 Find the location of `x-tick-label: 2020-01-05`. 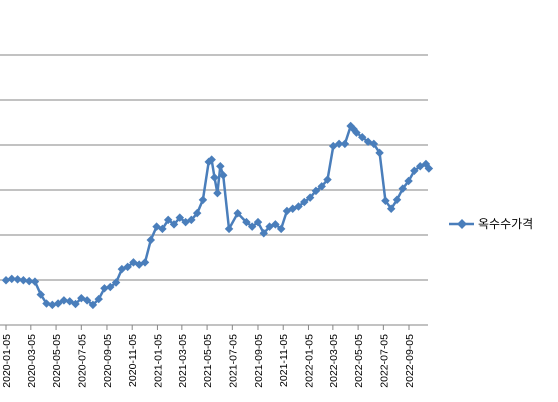

x-tick-label: 2020-01-05 is located at coordinates (7, 361).